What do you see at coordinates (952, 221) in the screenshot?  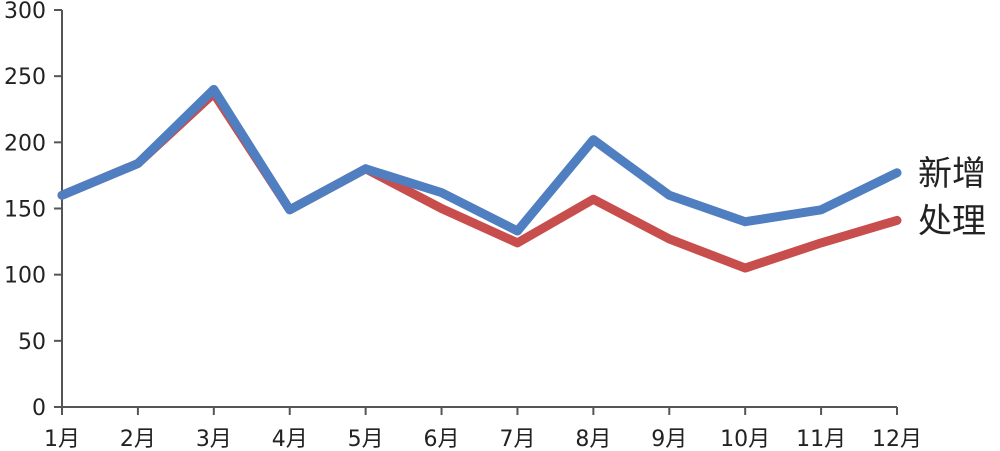 I see `series-label-1: 处理` at bounding box center [952, 221].